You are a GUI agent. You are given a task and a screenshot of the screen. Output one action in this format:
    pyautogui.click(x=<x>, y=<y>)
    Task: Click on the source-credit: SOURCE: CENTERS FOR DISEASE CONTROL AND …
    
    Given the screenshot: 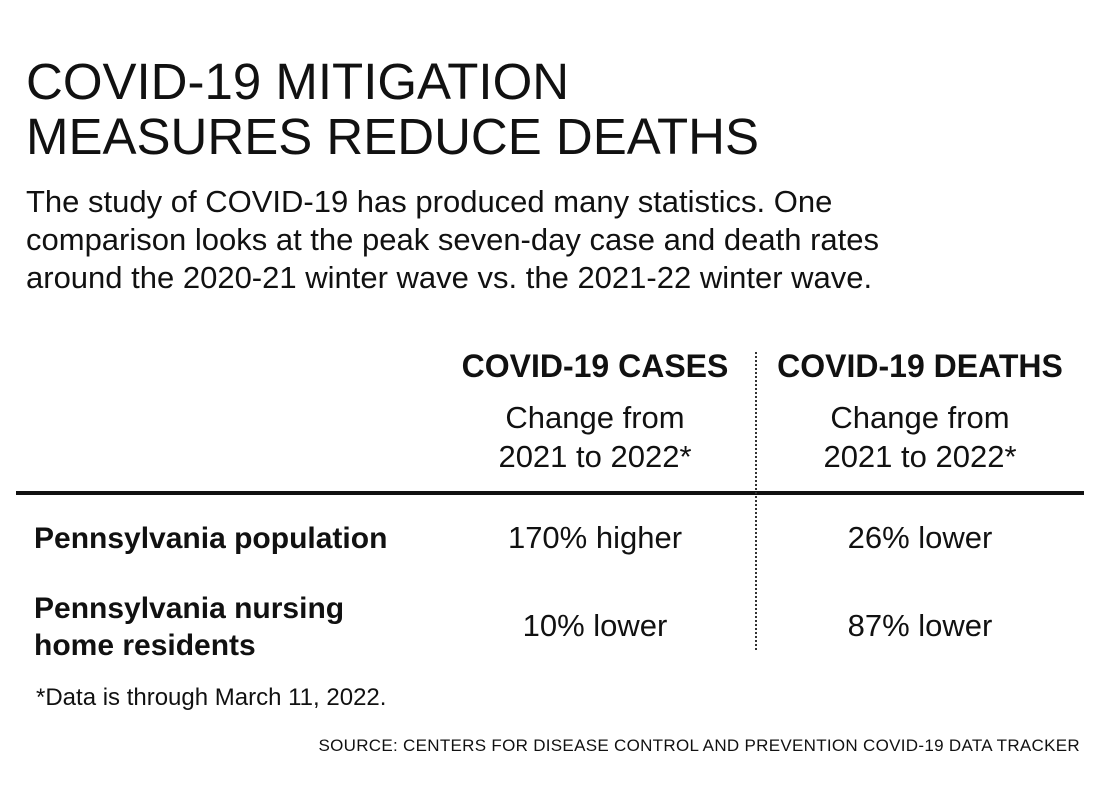 What is the action you would take?
    pyautogui.click(x=699, y=745)
    